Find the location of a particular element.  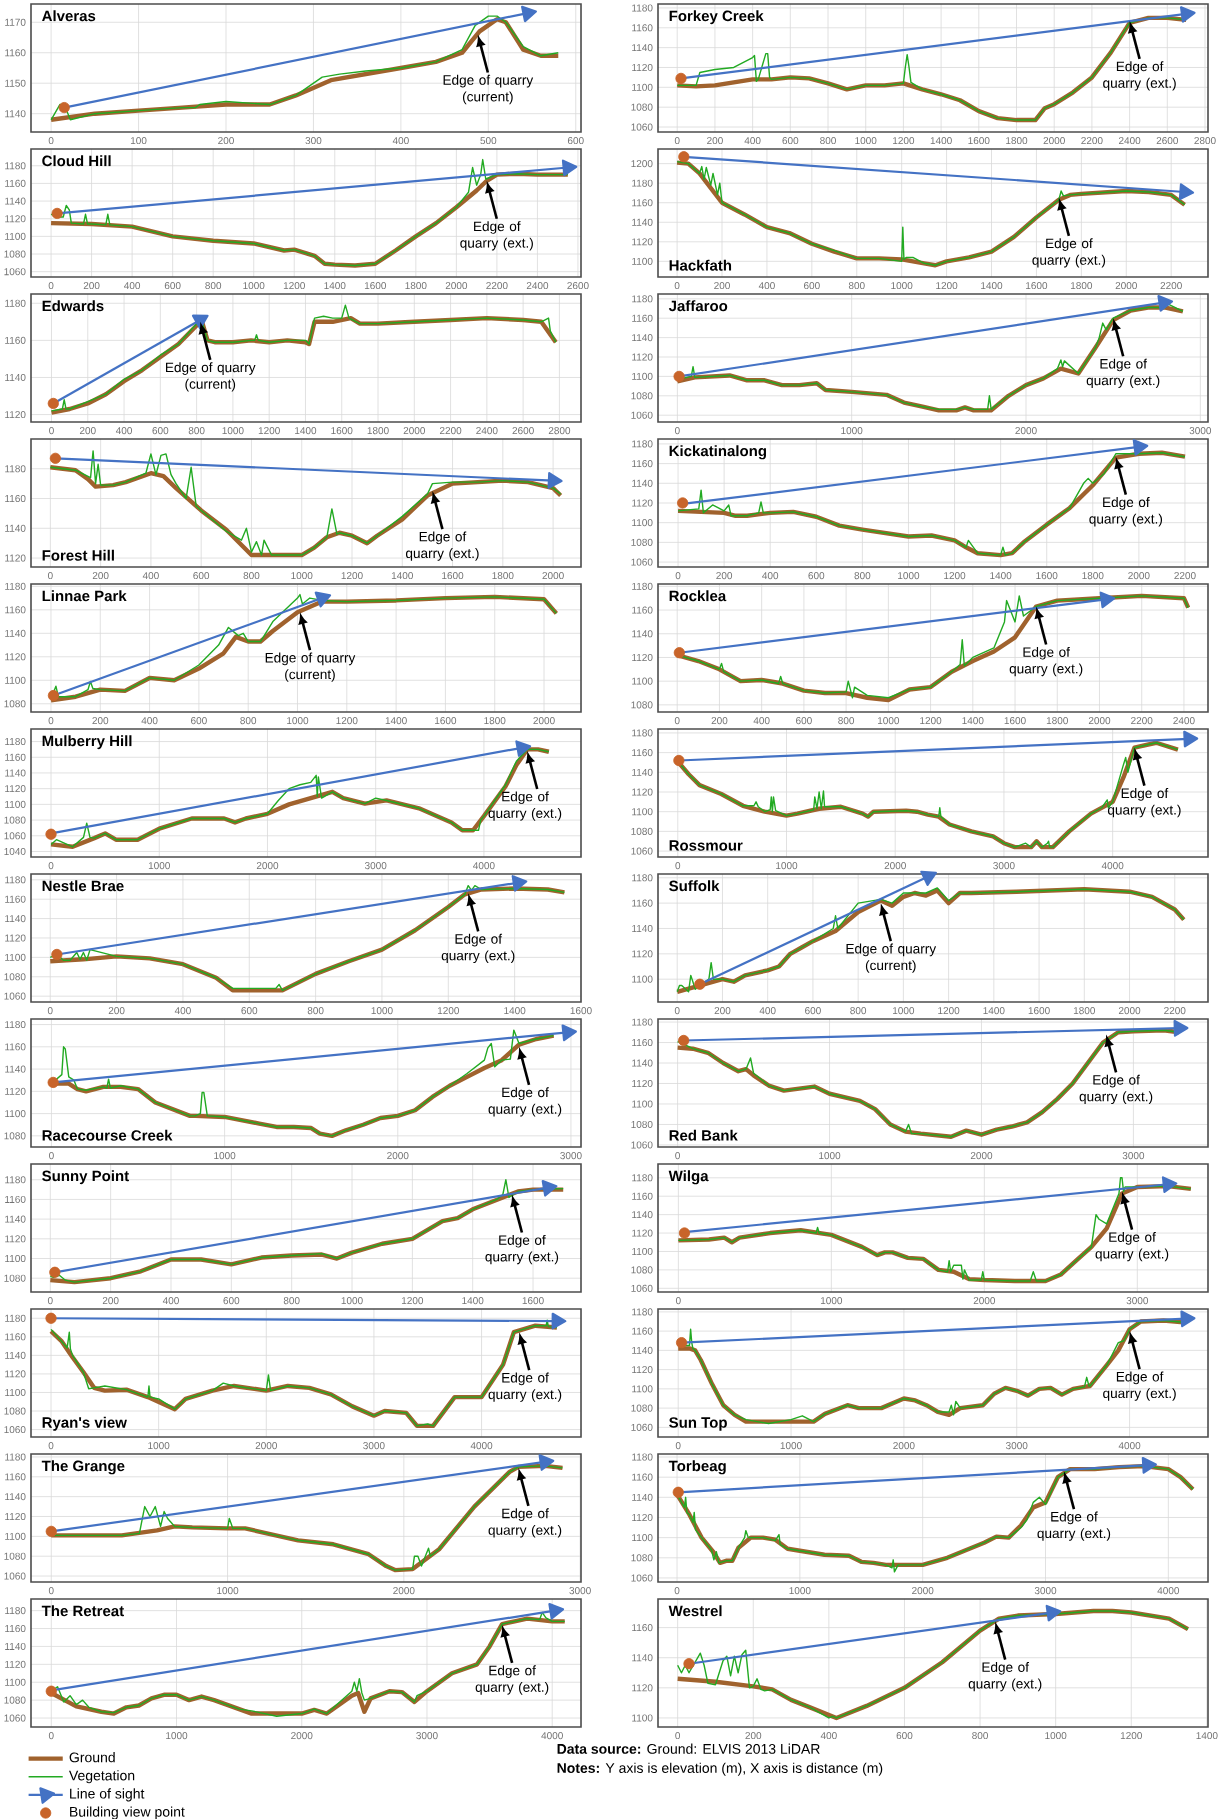

chart-title: Mulberry Hill is located at coordinates (87, 742).